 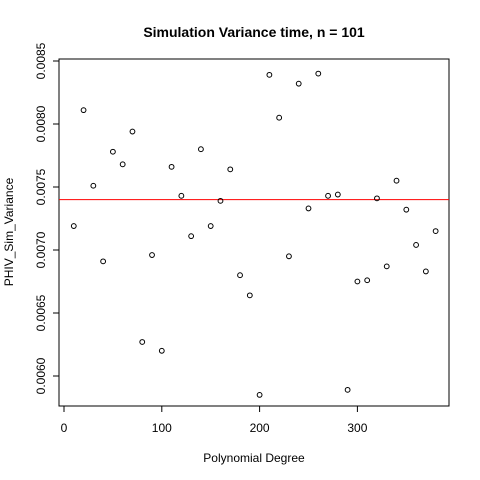 I want to click on y-tick-label: 0.0085, so click(x=41, y=60).